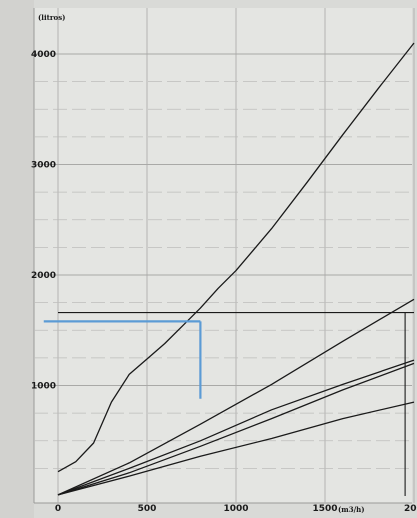 The height and width of the screenshot is (518, 417). Describe the element at coordinates (43, 166) in the screenshot. I see `y-tick-label: 3000` at that location.